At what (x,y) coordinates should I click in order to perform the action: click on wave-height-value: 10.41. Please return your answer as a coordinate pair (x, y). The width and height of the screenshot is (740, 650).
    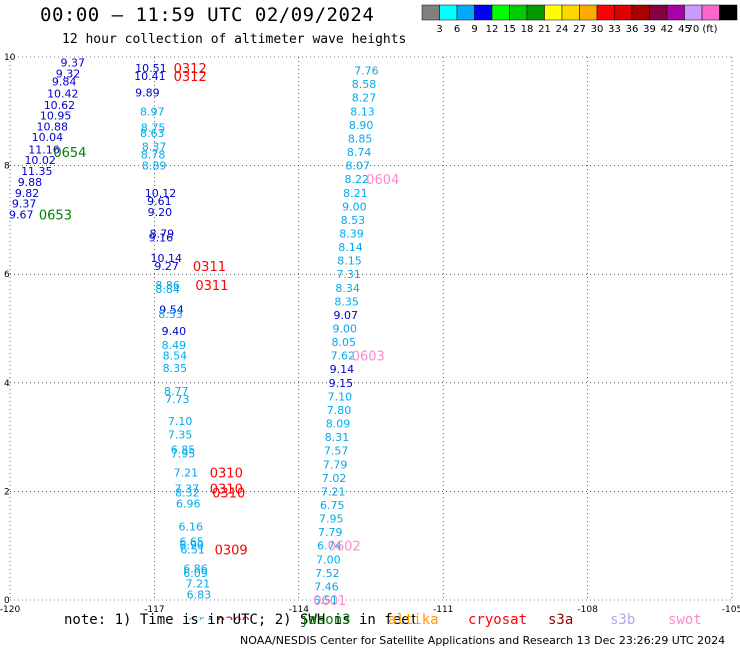
    Looking at the image, I should click on (150, 76).